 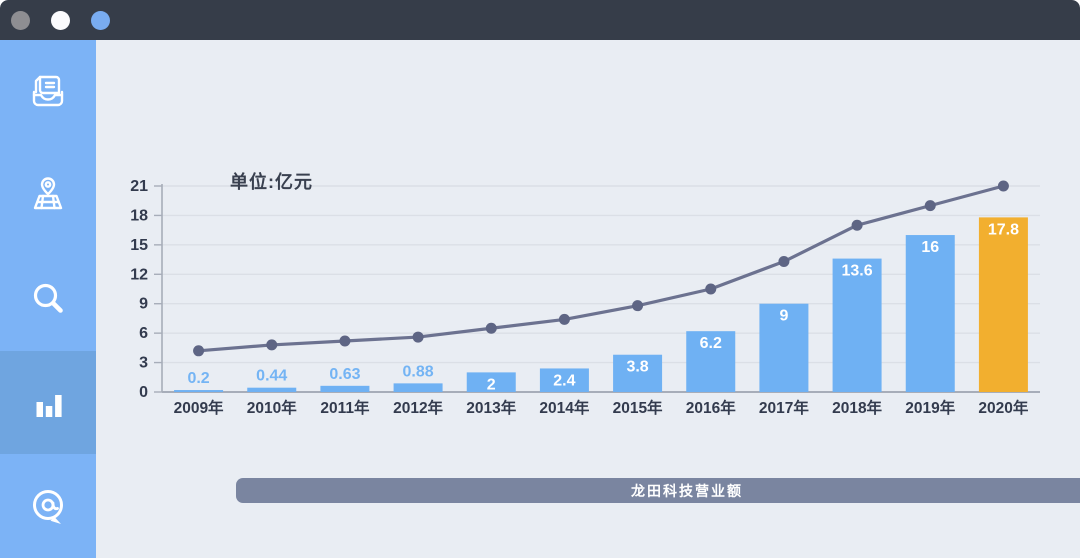 I want to click on sidebar-item-news, so click(x=48, y=92).